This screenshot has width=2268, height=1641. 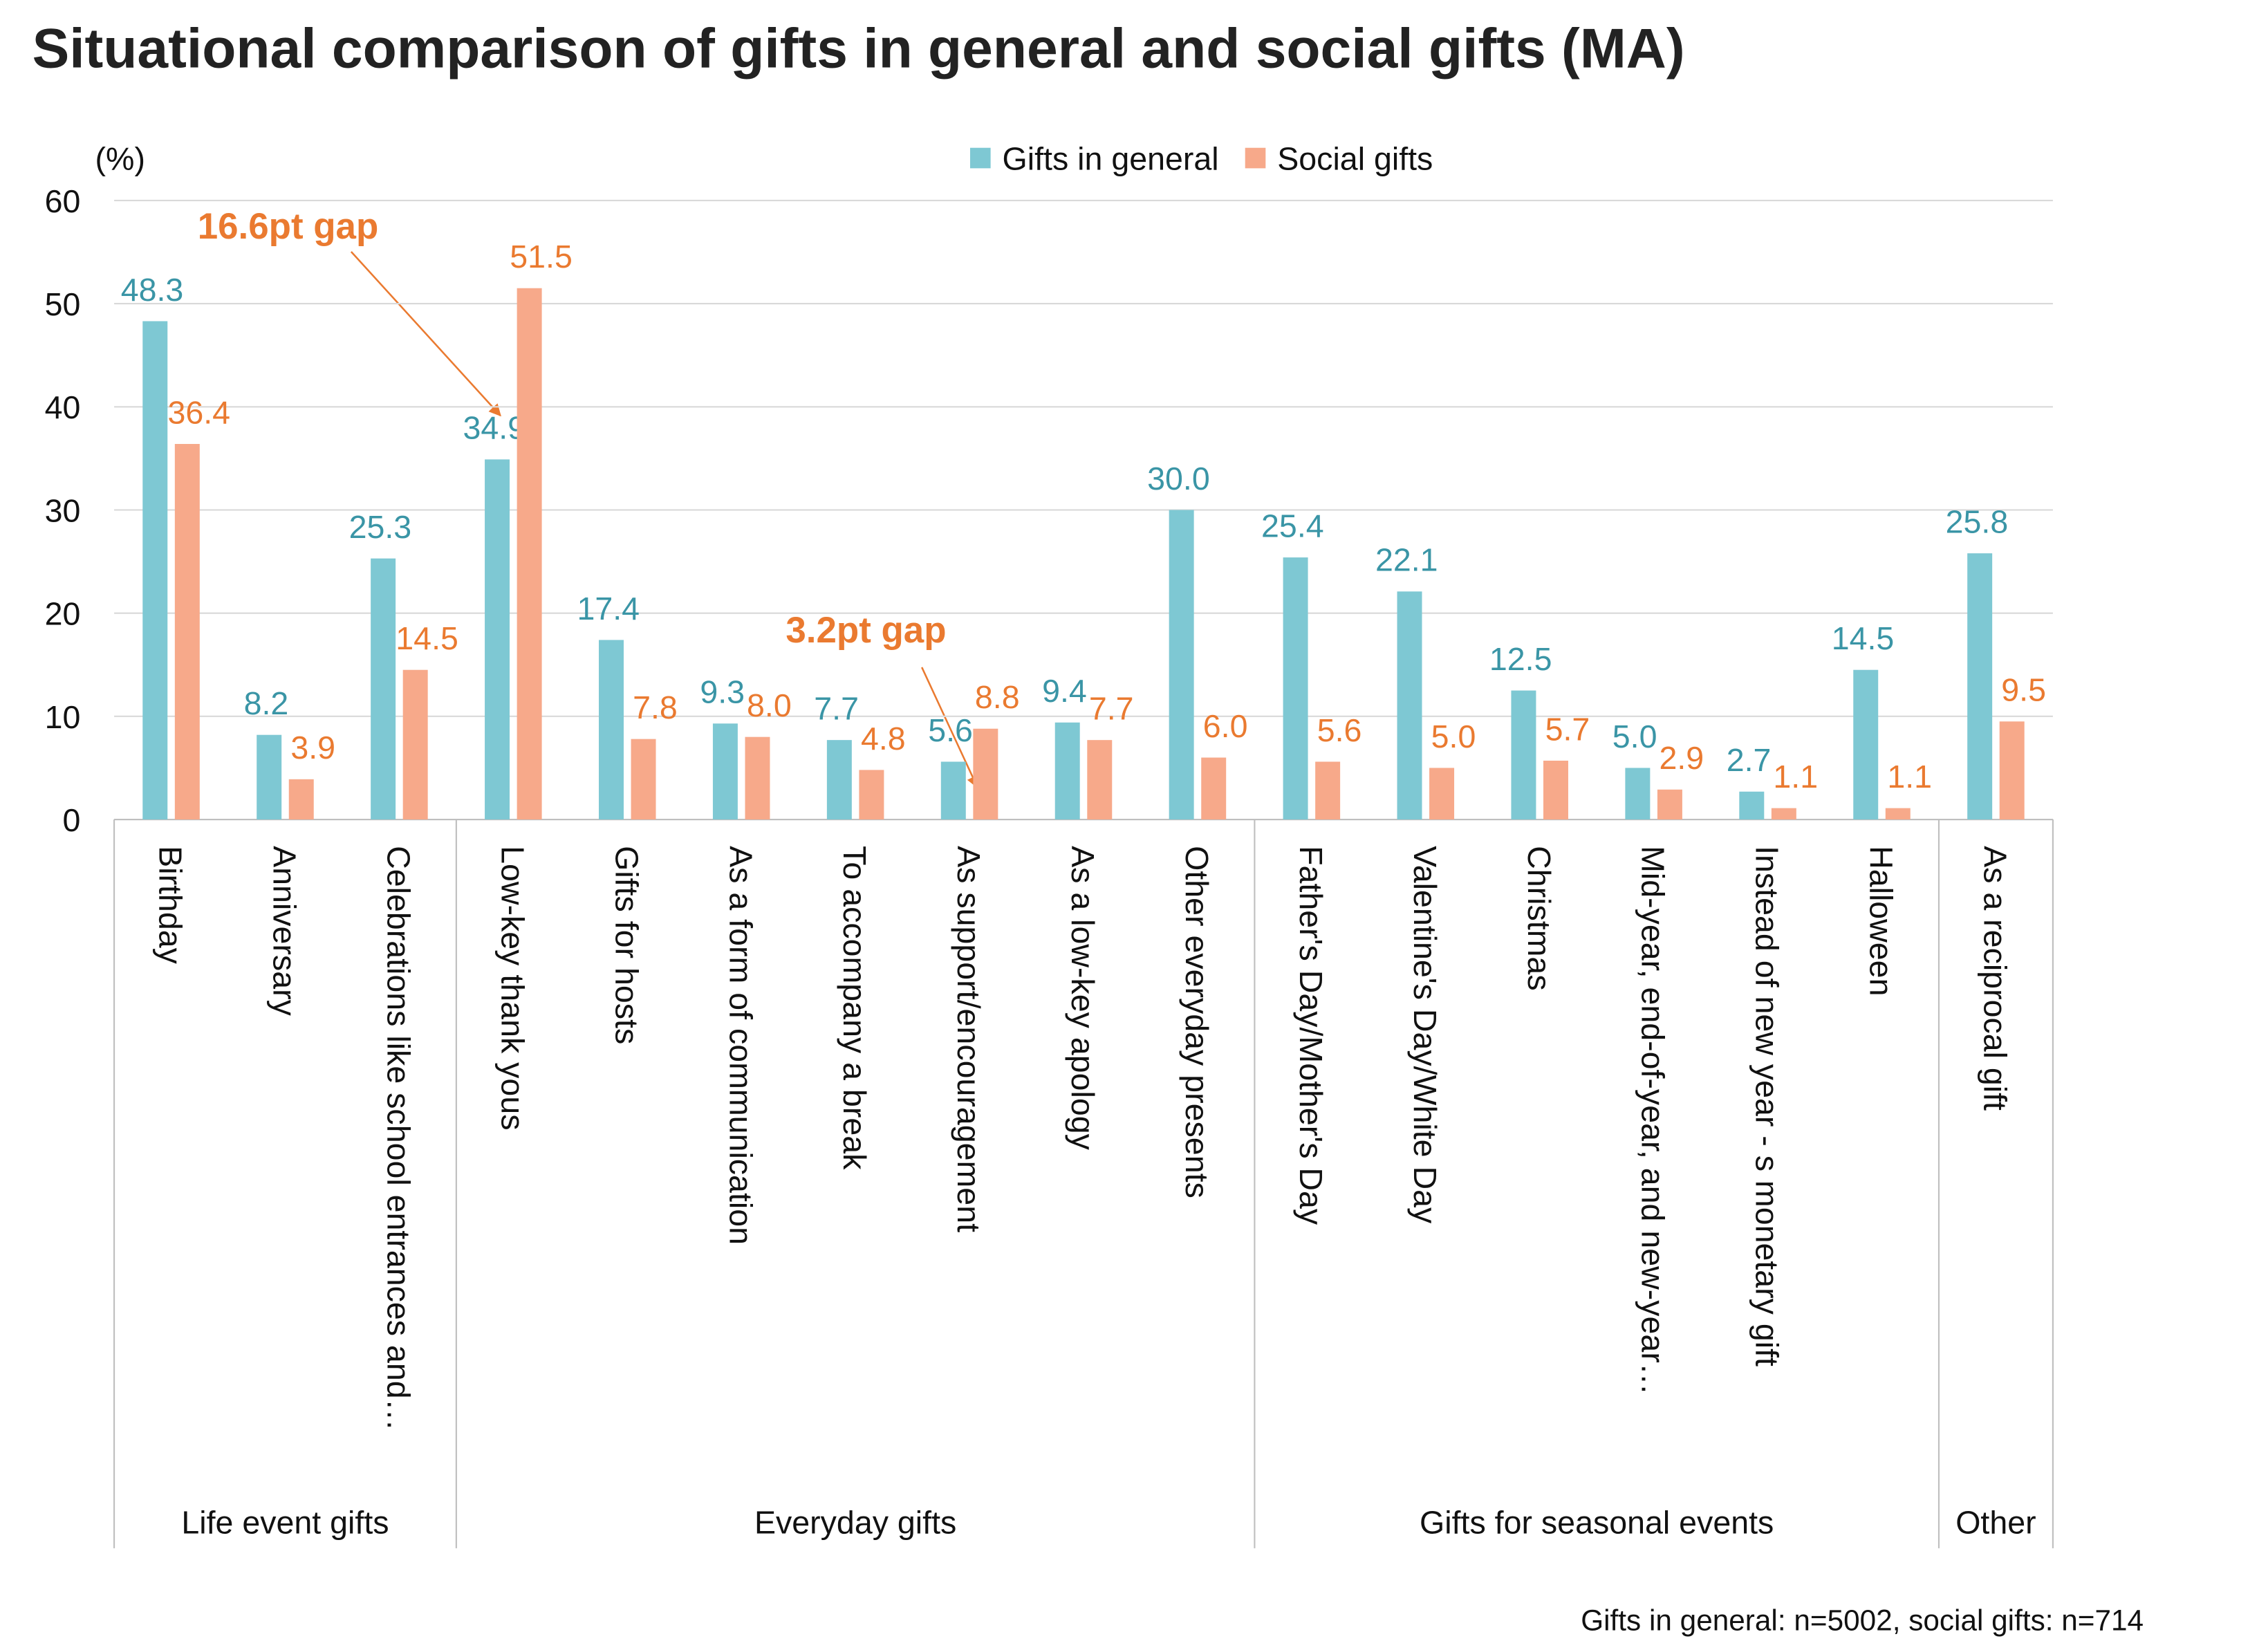 What do you see at coordinates (63, 407) in the screenshot?
I see `y-tick-label: 40` at bounding box center [63, 407].